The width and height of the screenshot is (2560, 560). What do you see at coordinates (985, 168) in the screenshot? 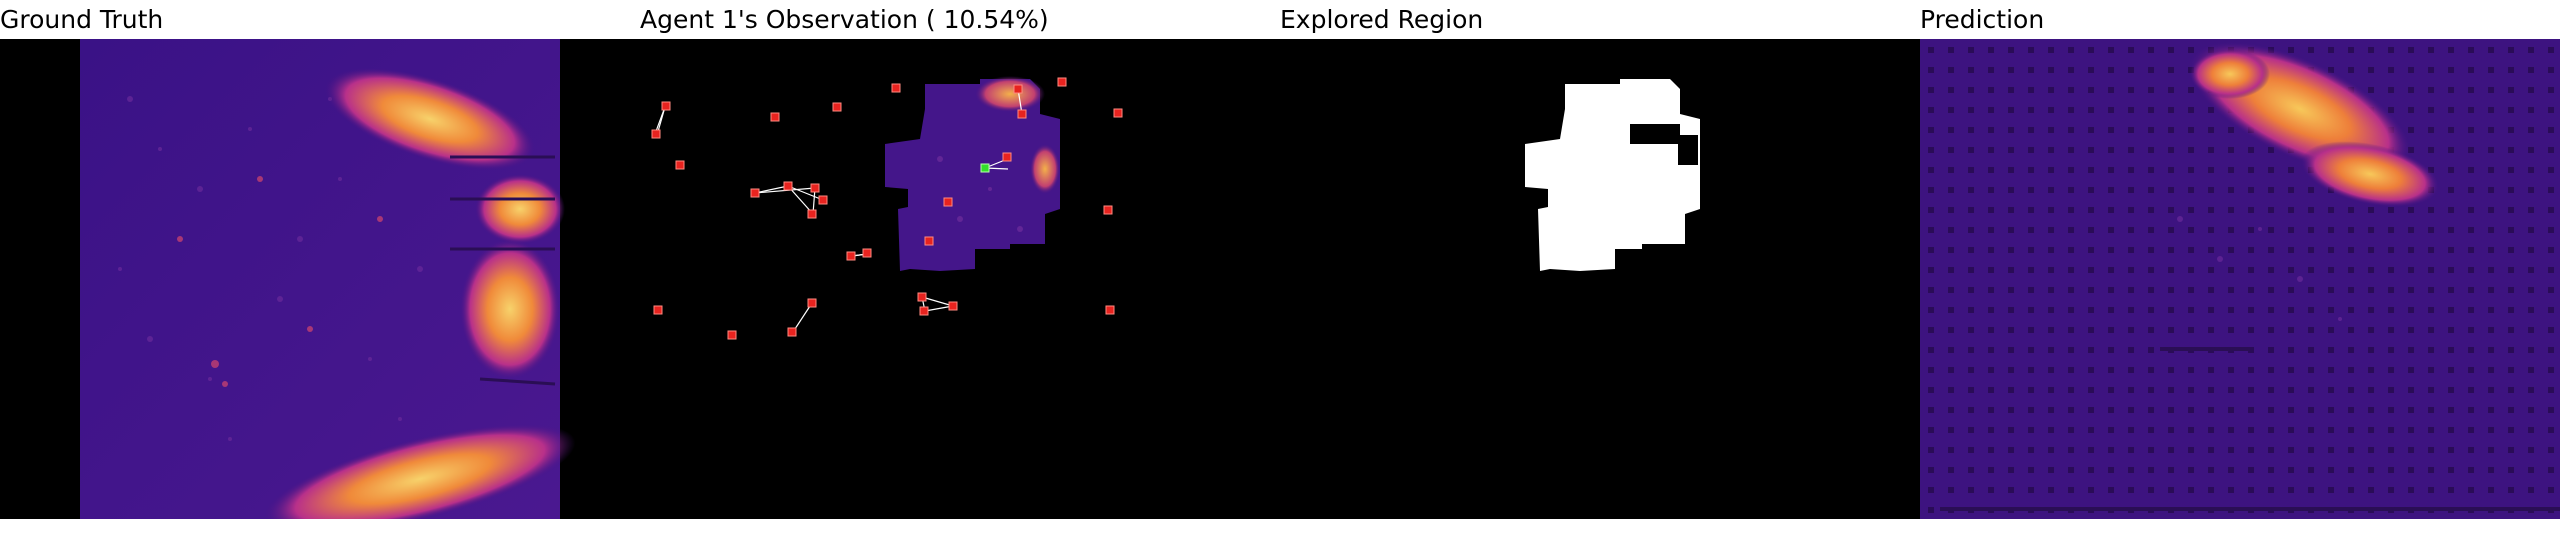
I see `self-agent-marker` at bounding box center [985, 168].